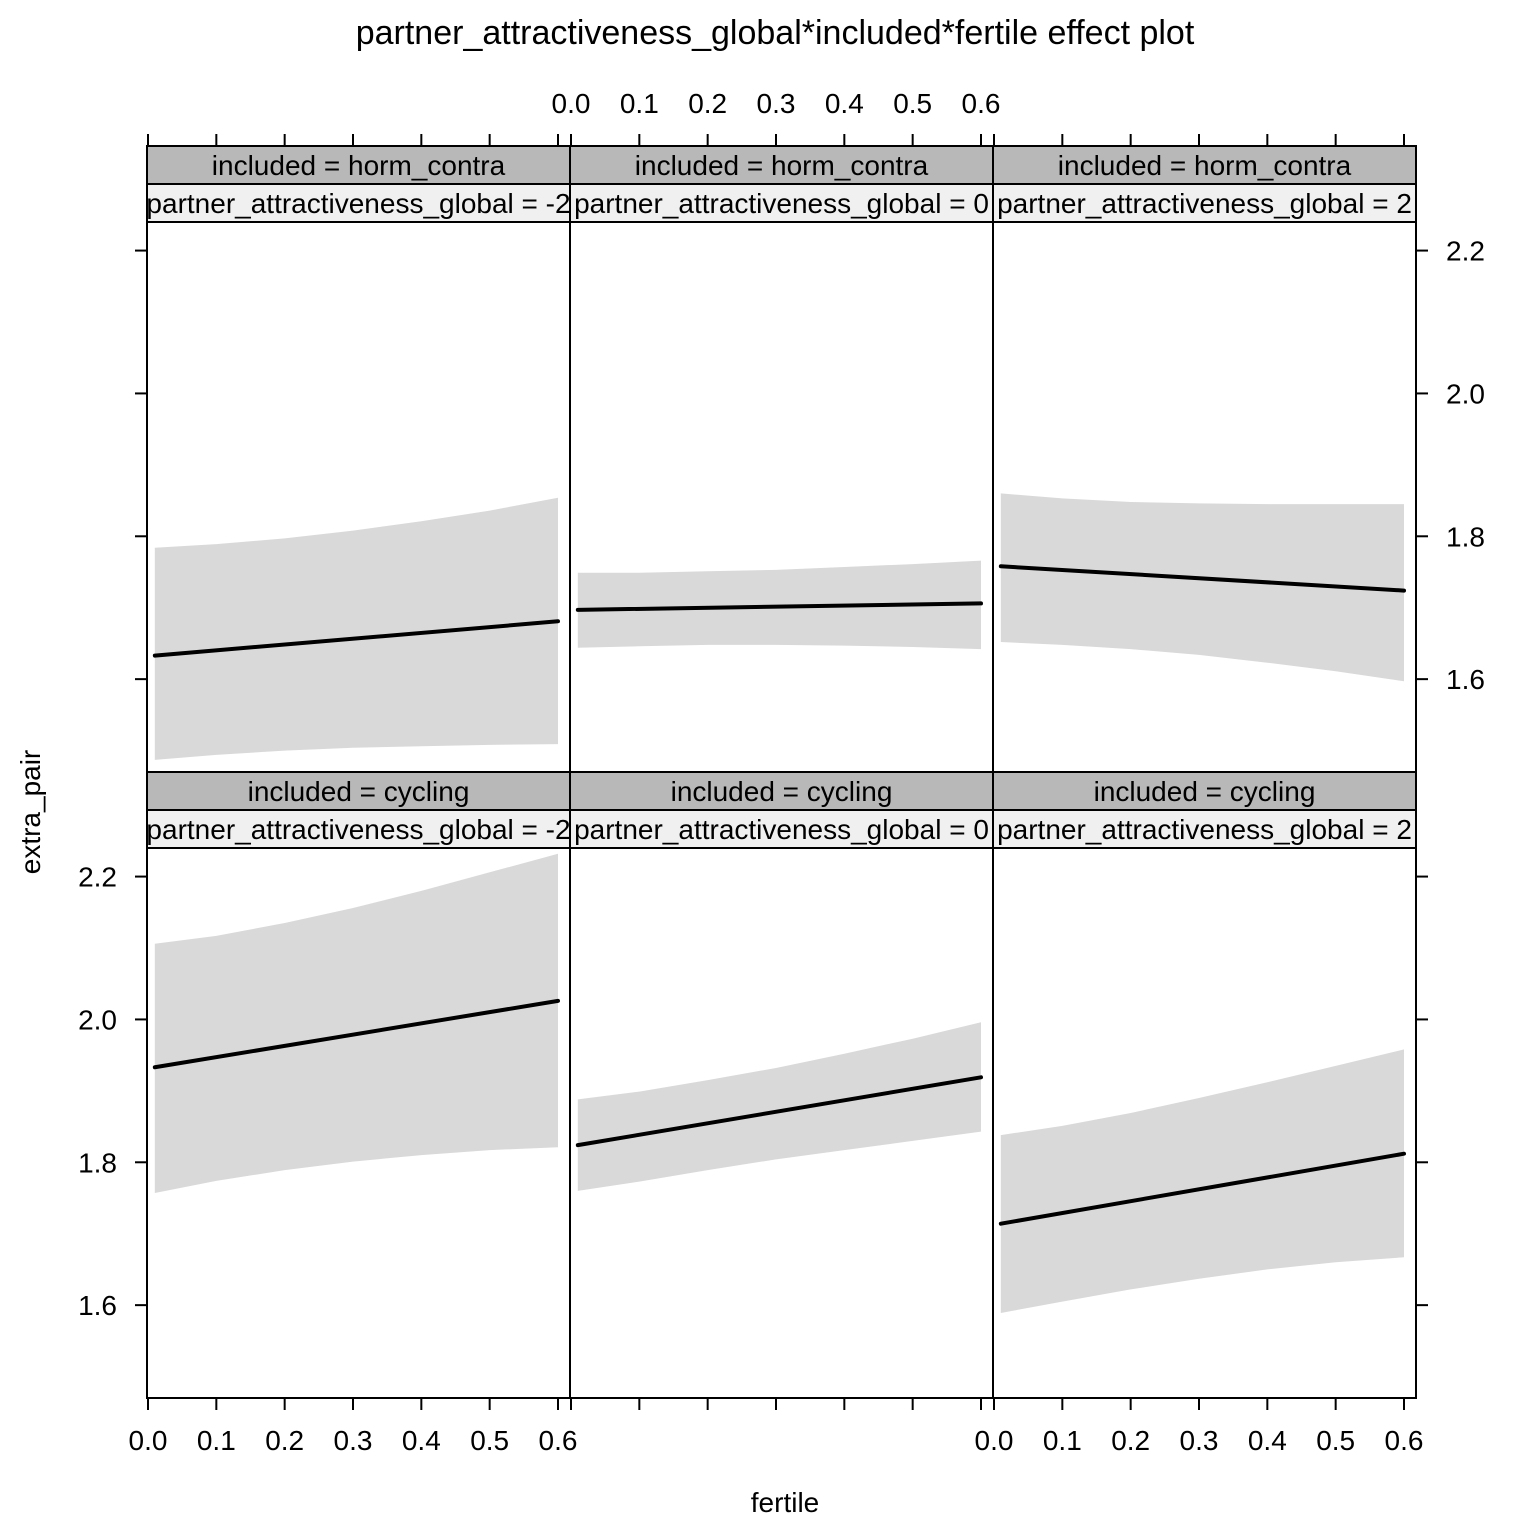  Describe the element at coordinates (30, 812) in the screenshot. I see `y-axis-title: extra_pair` at that location.